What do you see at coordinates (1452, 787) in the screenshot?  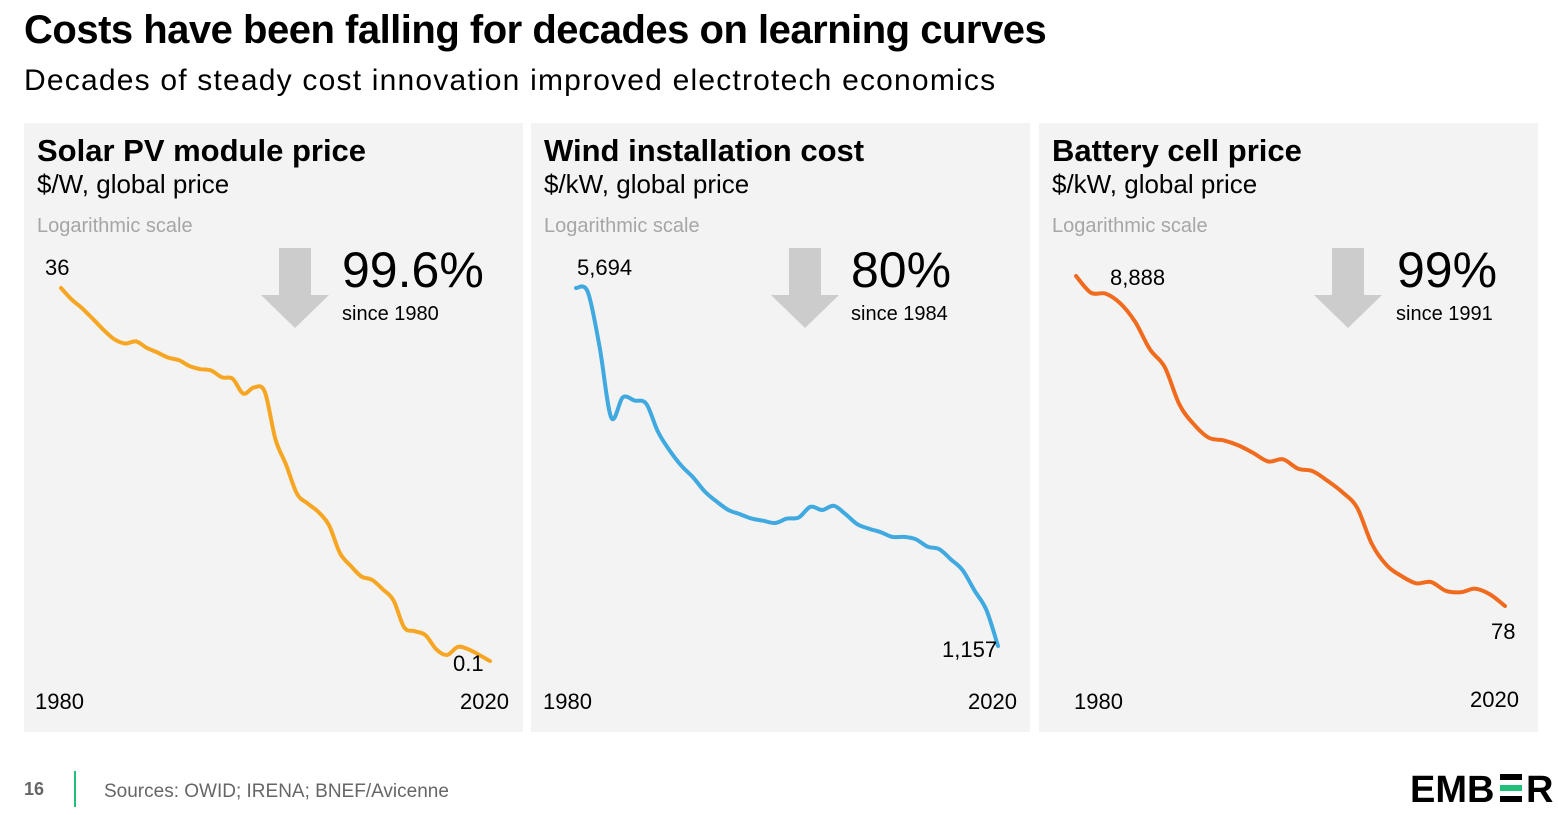 I see `svg-text: EMB` at bounding box center [1452, 787].